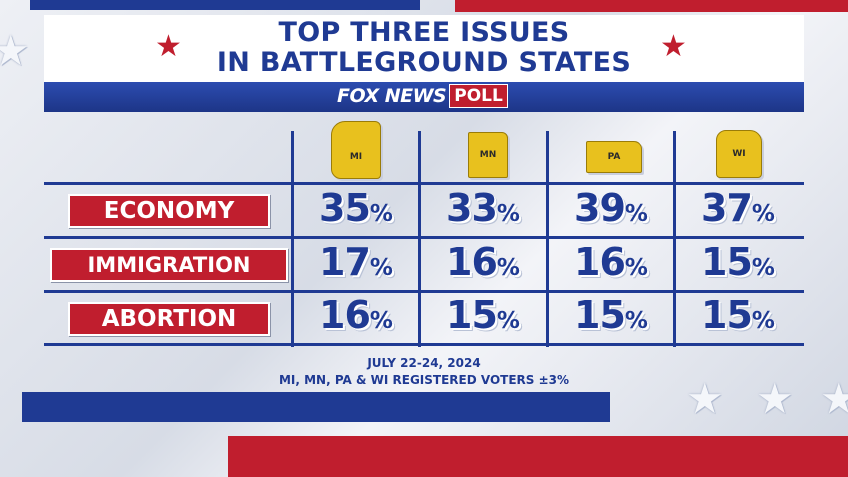 This screenshot has height=477, width=848. Describe the element at coordinates (392, 96) in the screenshot. I see `logo-brand: FOX NEWS` at that location.